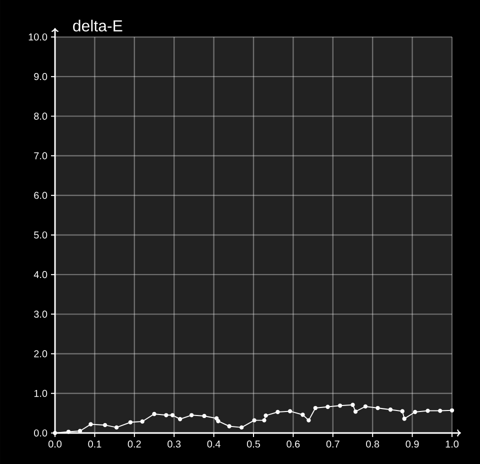 The width and height of the screenshot is (480, 464). What do you see at coordinates (97, 26) in the screenshot?
I see `y-axis-title: delta-E` at bounding box center [97, 26].